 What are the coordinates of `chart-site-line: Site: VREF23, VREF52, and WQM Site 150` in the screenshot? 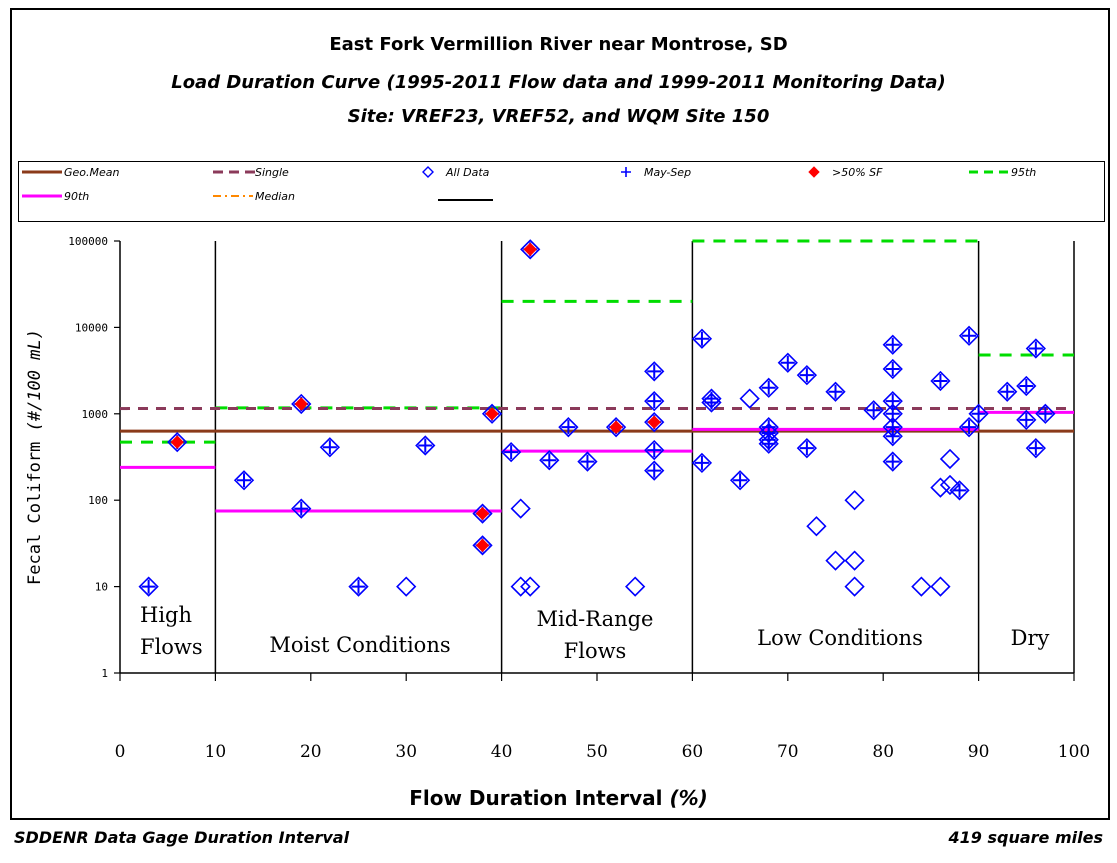 It's located at (558, 116).